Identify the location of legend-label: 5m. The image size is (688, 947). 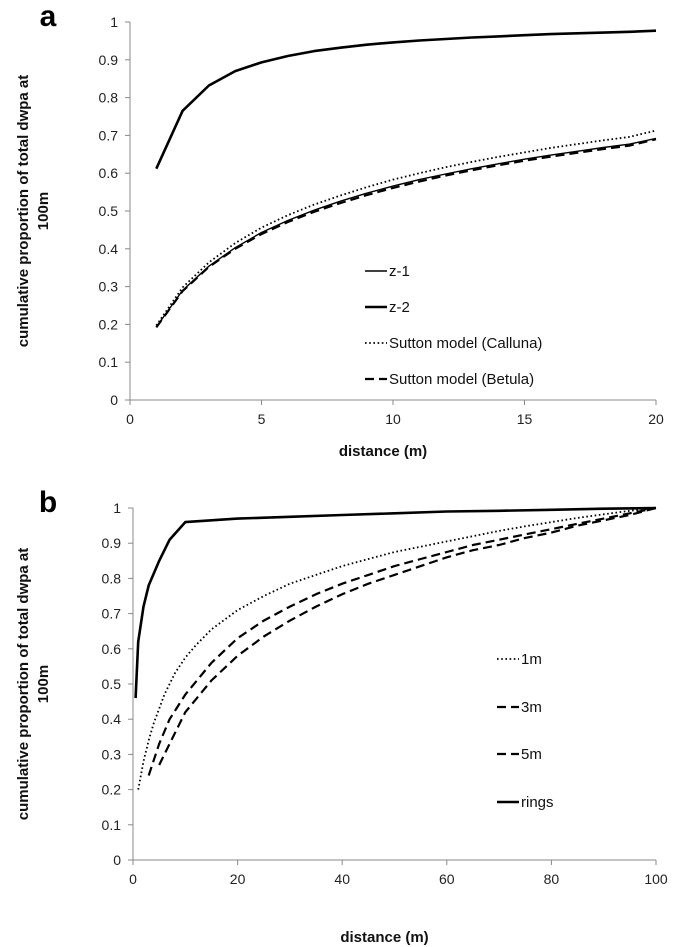
(531, 754).